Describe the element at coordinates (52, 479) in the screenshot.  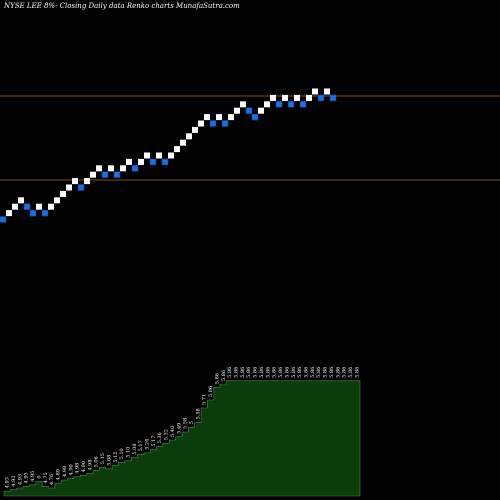
I see `volume-label: 4.76` at that location.